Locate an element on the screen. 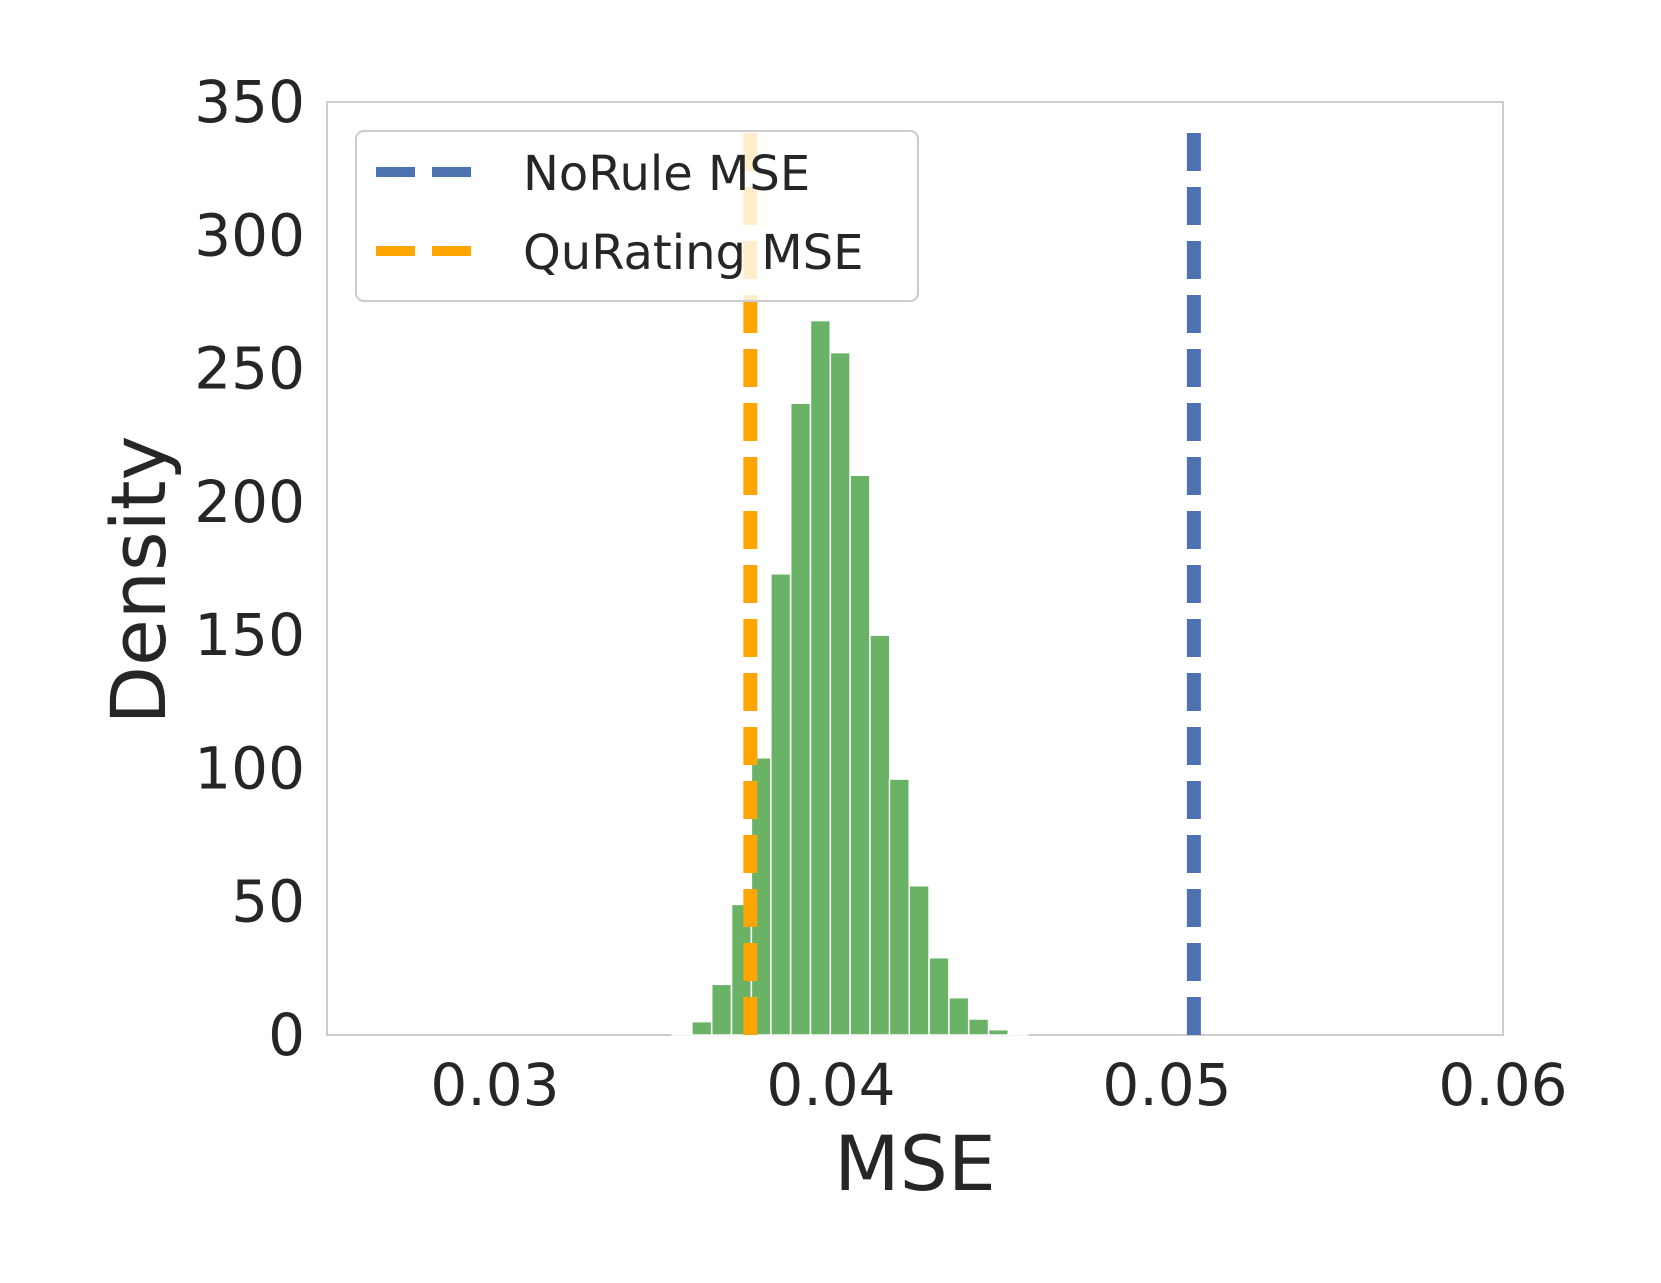 The image size is (1661, 1283). legend-box is located at coordinates (637, 216).